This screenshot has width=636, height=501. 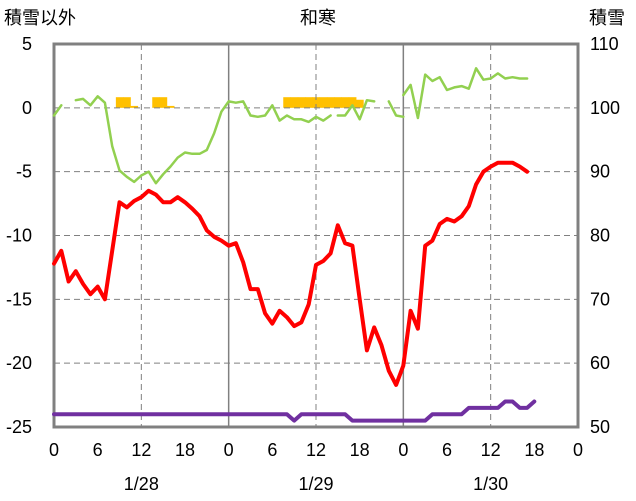 What do you see at coordinates (318, 18) in the screenshot?
I see `chart-title: 和寒` at bounding box center [318, 18].